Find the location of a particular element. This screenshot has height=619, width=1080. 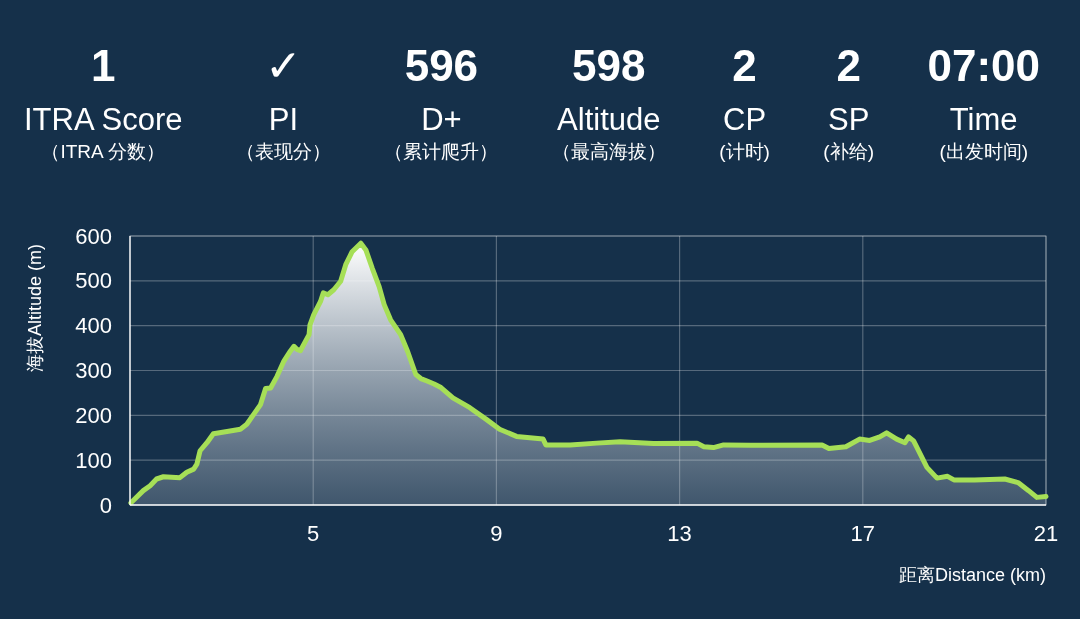

y-tick-label: 500 is located at coordinates (93, 281).